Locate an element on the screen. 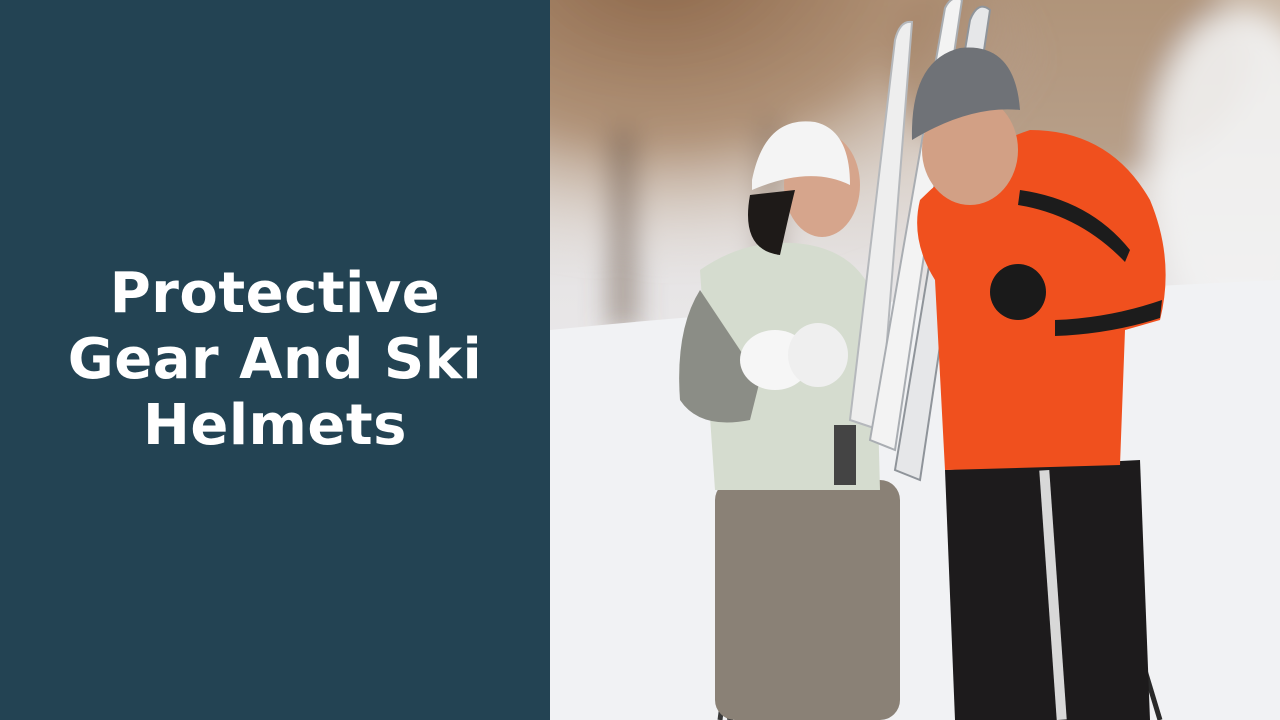 The image size is (1280, 720). white-mitten is located at coordinates (818, 355).